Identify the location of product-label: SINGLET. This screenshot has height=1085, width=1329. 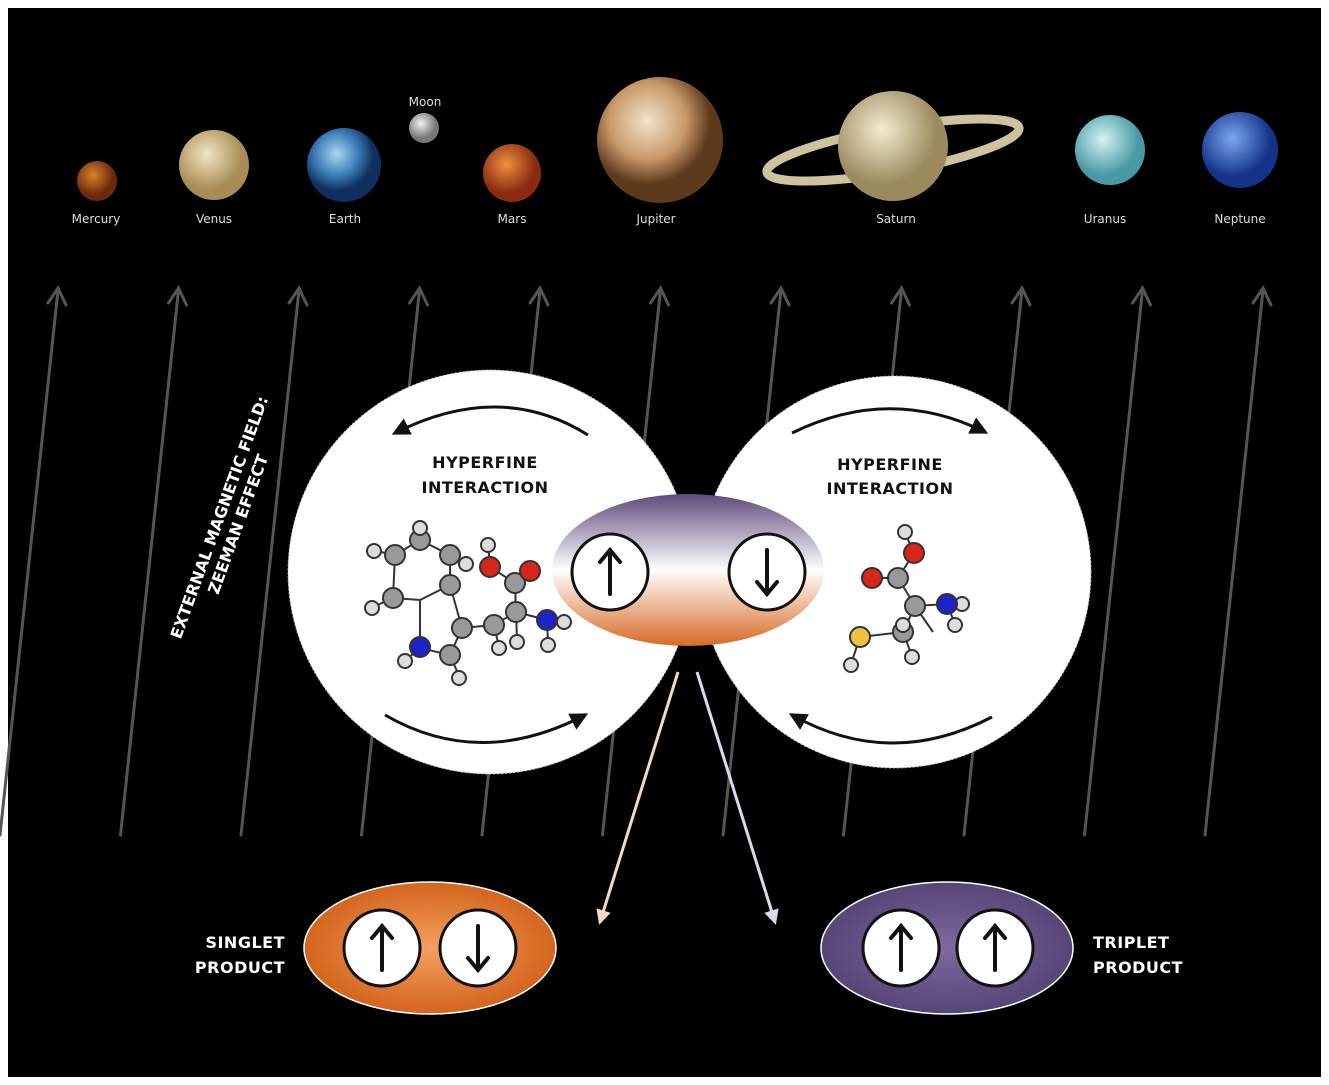
(245, 942).